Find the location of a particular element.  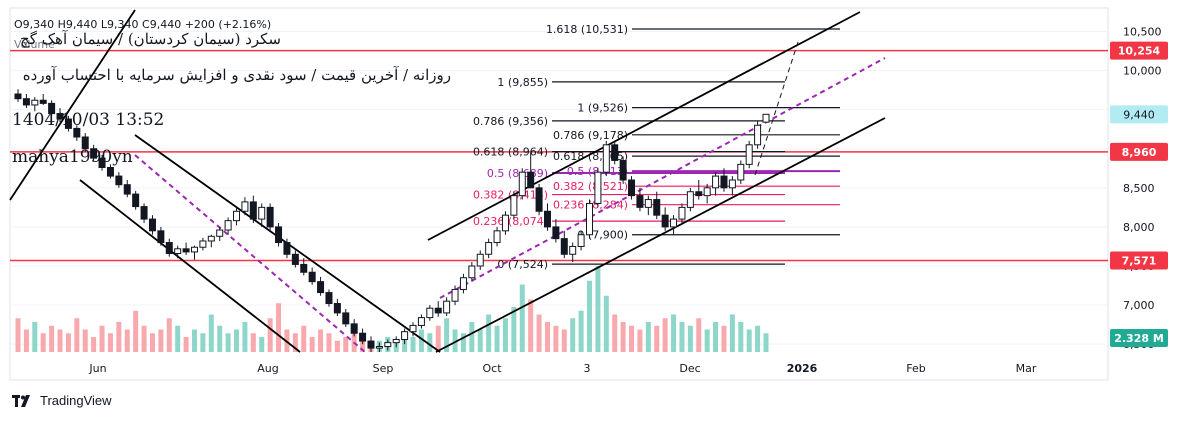

x-tick-label: 3 is located at coordinates (587, 368).